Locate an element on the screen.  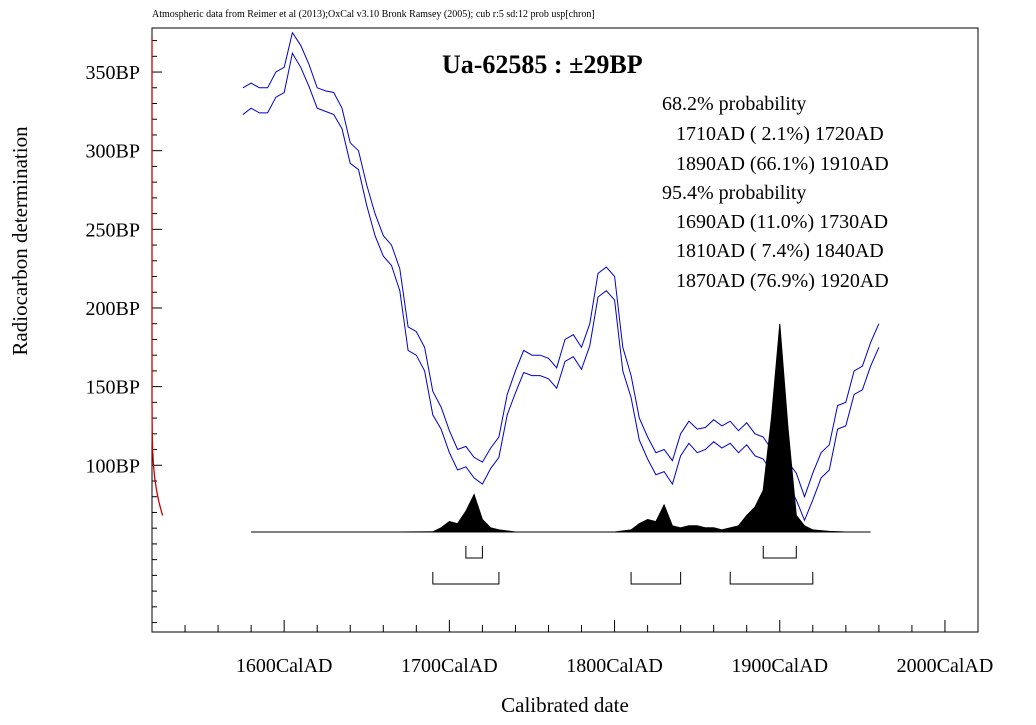
measurement-distribution is located at coordinates (157, 276).